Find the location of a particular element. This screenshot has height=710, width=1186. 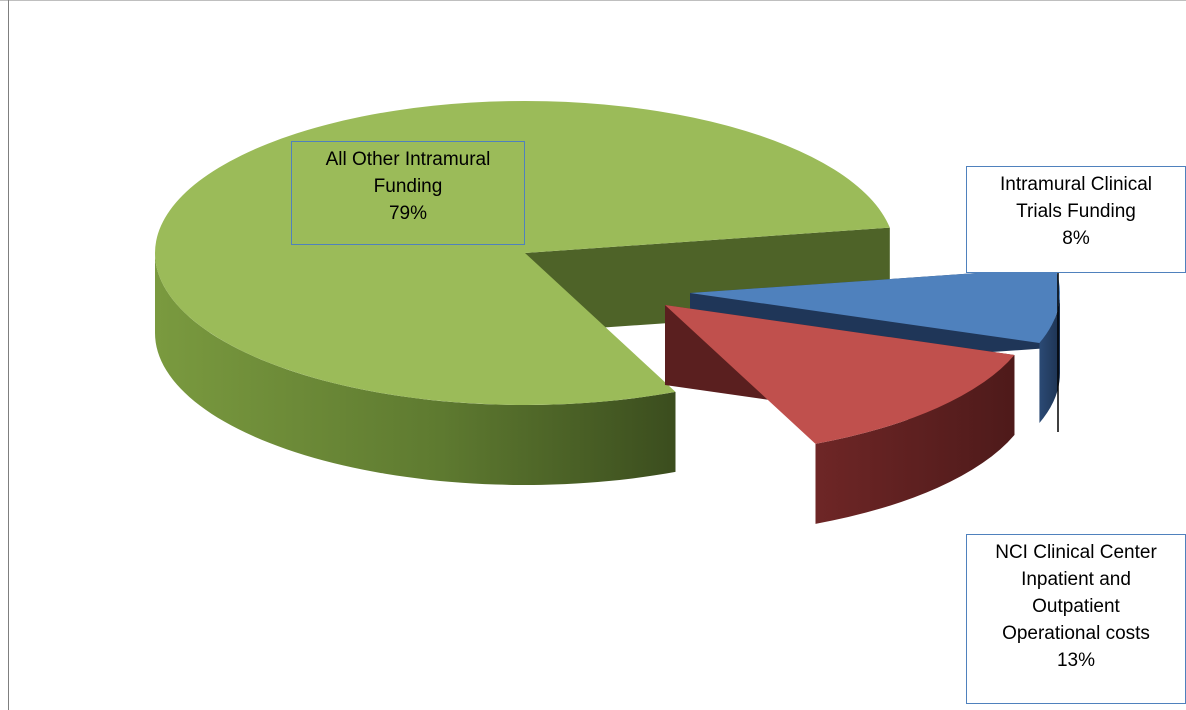

data-label-line: Funding is located at coordinates (408, 186).